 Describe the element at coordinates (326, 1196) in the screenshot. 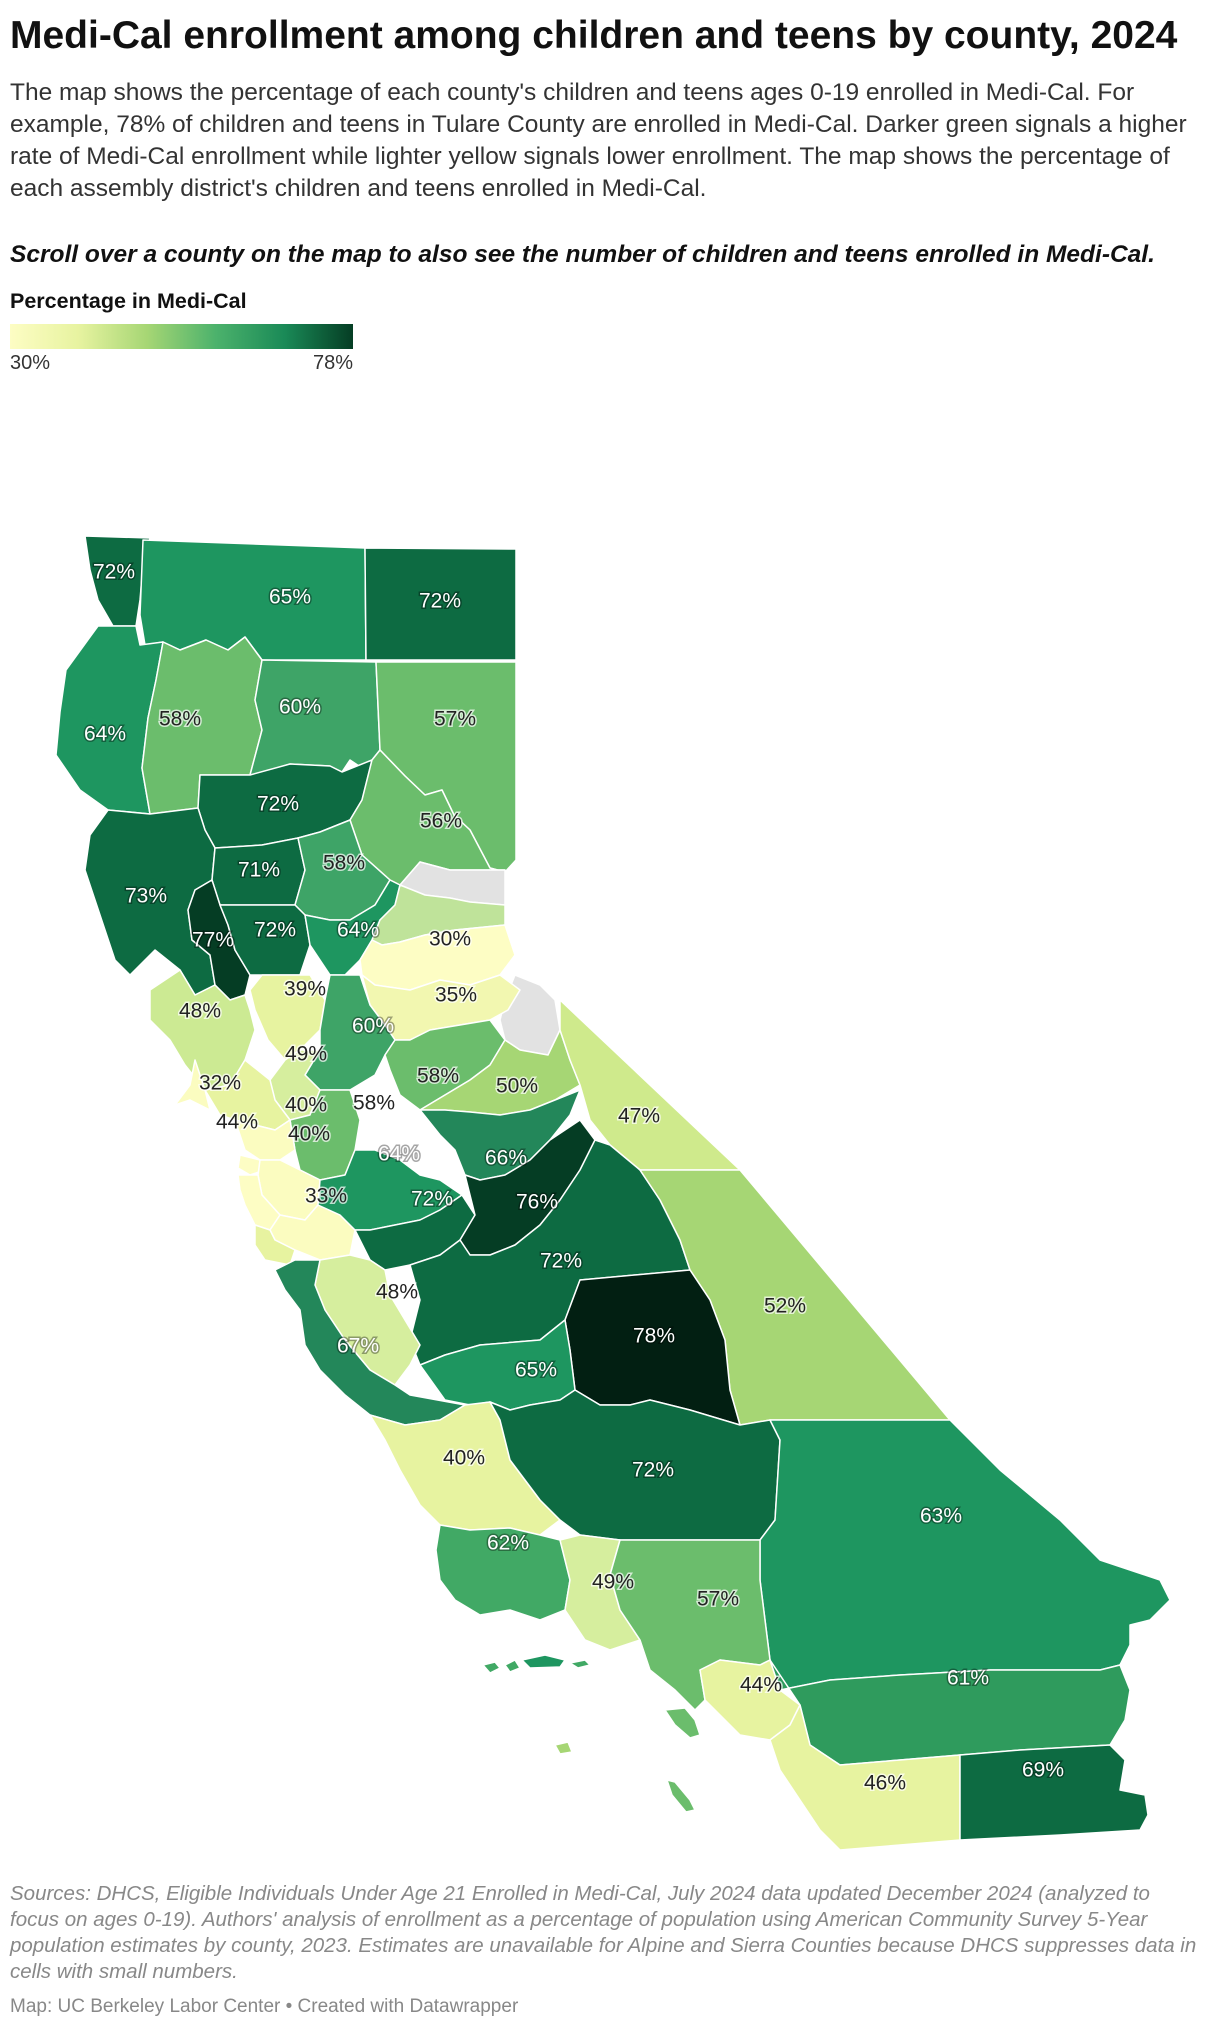

I see `county-value-label: 33%` at that location.